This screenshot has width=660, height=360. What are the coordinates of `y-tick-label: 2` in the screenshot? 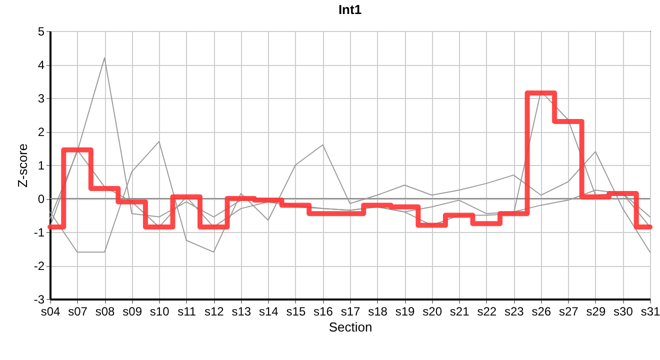 It's located at (41, 132).